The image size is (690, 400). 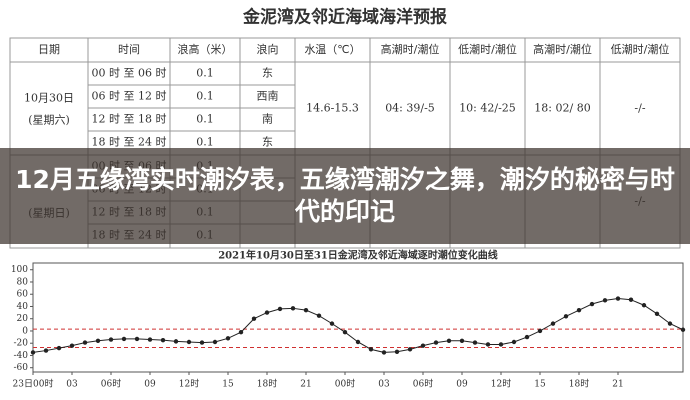 What do you see at coordinates (25, 331) in the screenshot?
I see `y-tick-label: 0` at bounding box center [25, 331].